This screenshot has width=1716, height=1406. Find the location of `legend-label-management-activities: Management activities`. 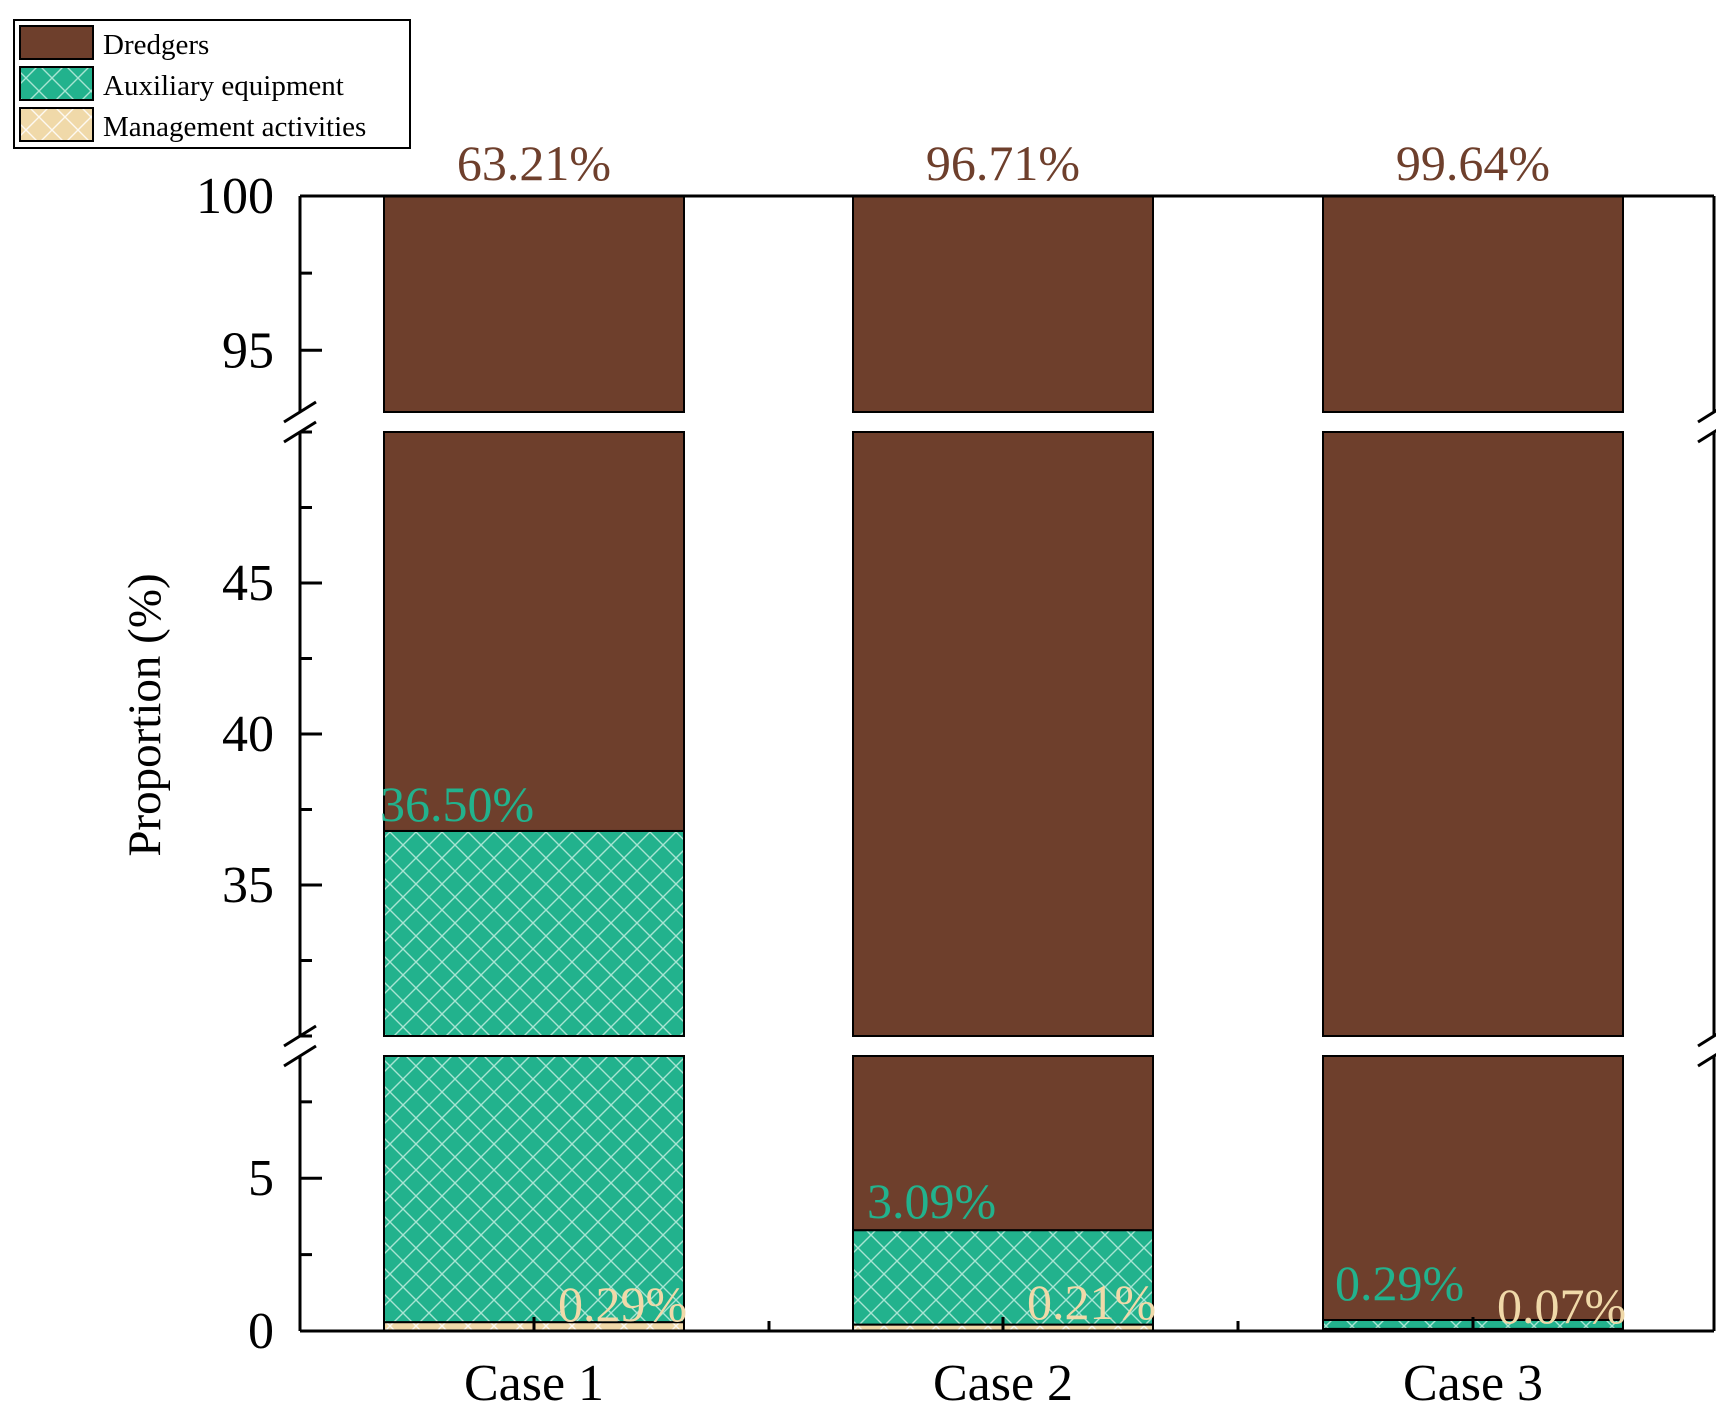

legend-label-management-activities: Management activities is located at coordinates (234, 127).